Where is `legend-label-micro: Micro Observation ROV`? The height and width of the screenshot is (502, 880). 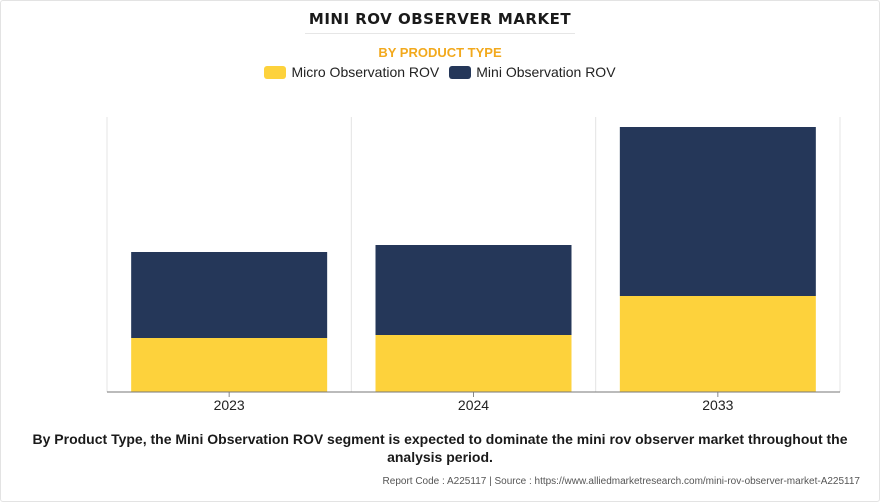 legend-label-micro: Micro Observation ROV is located at coordinates (365, 72).